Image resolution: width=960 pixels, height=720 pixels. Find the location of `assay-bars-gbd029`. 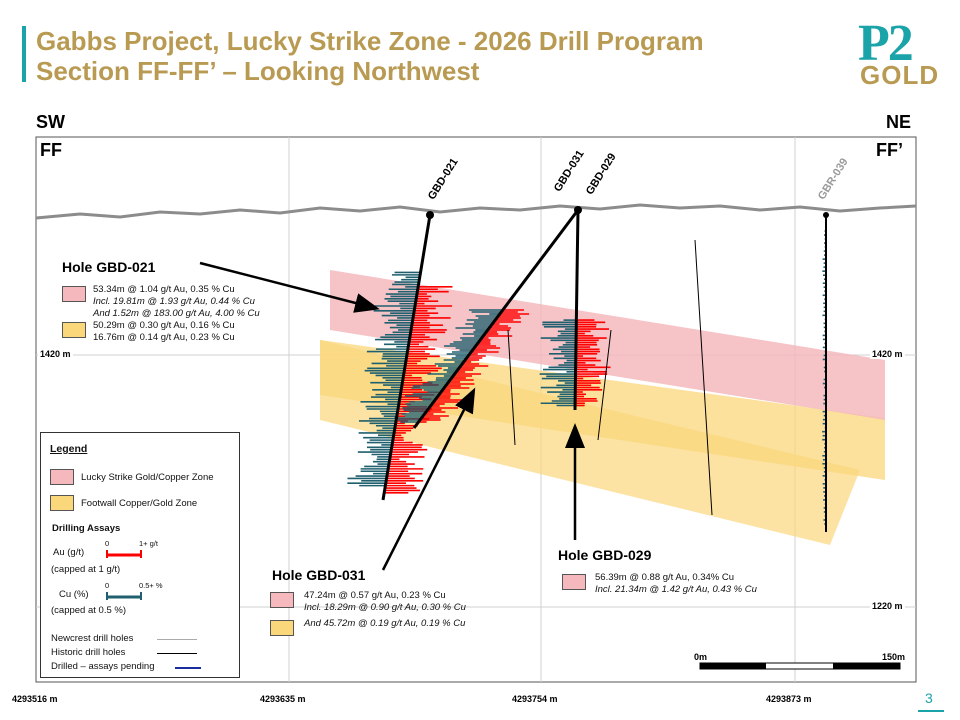

assay-bars-gbd029 is located at coordinates (575, 363).